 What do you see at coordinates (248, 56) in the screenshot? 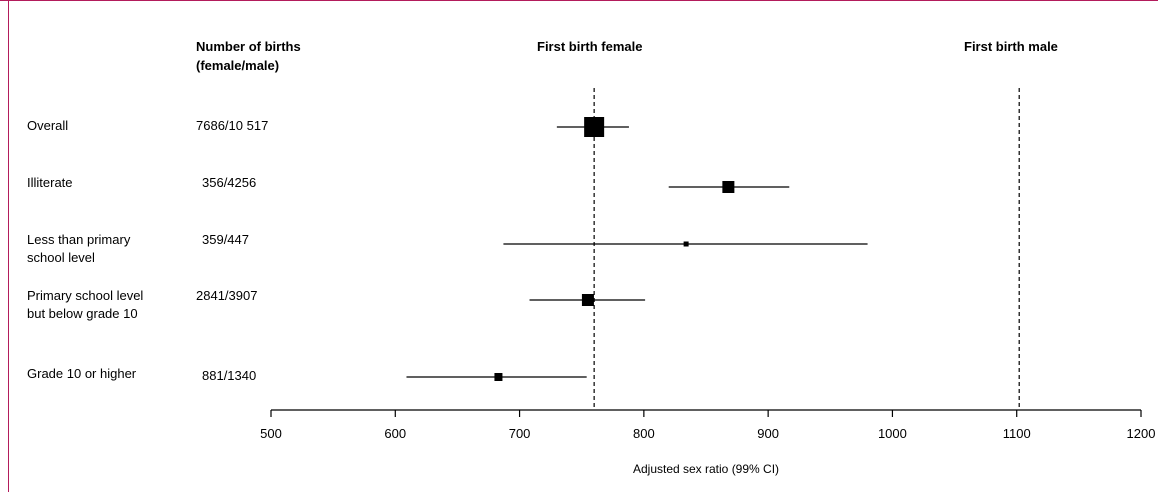
I see `births-column-header: Number of births (female/male)` at bounding box center [248, 56].